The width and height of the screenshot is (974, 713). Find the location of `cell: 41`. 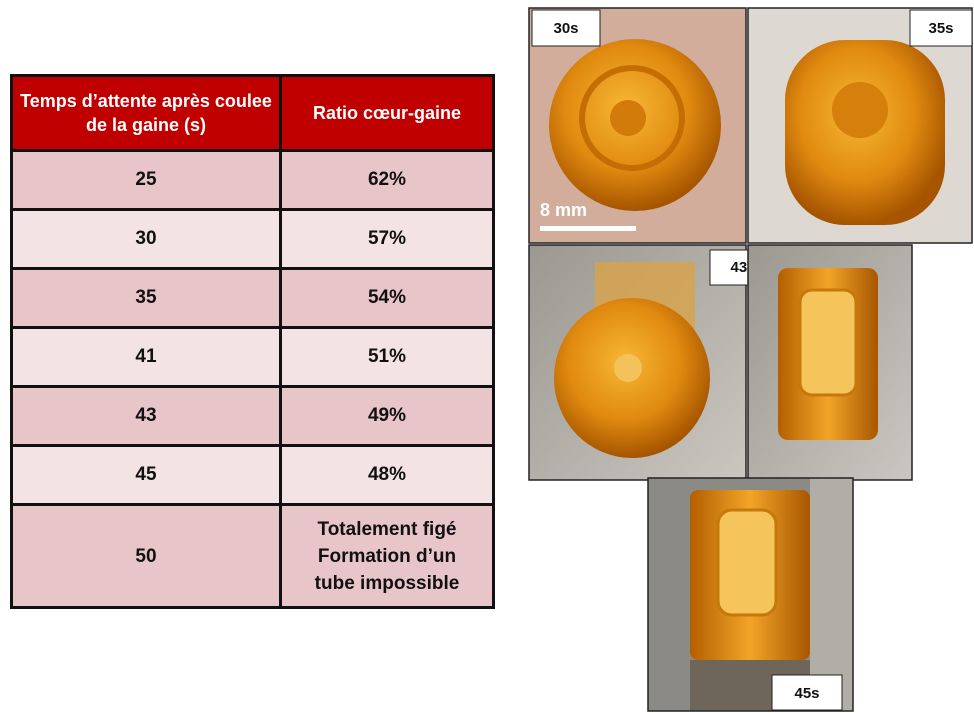

cell: 41 is located at coordinates (146, 357).